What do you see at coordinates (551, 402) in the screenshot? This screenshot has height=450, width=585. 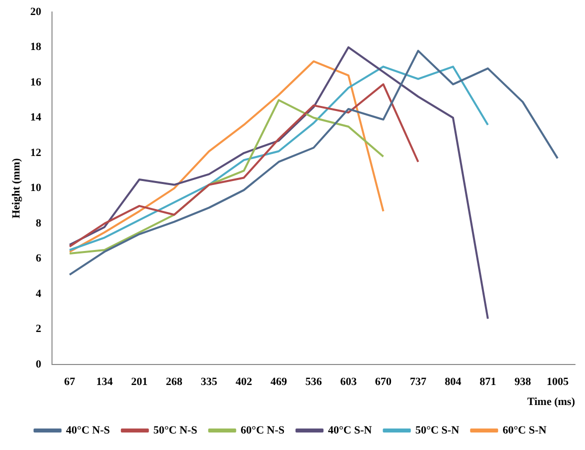 I see `x-axis-title: Time (ms)` at bounding box center [551, 402].